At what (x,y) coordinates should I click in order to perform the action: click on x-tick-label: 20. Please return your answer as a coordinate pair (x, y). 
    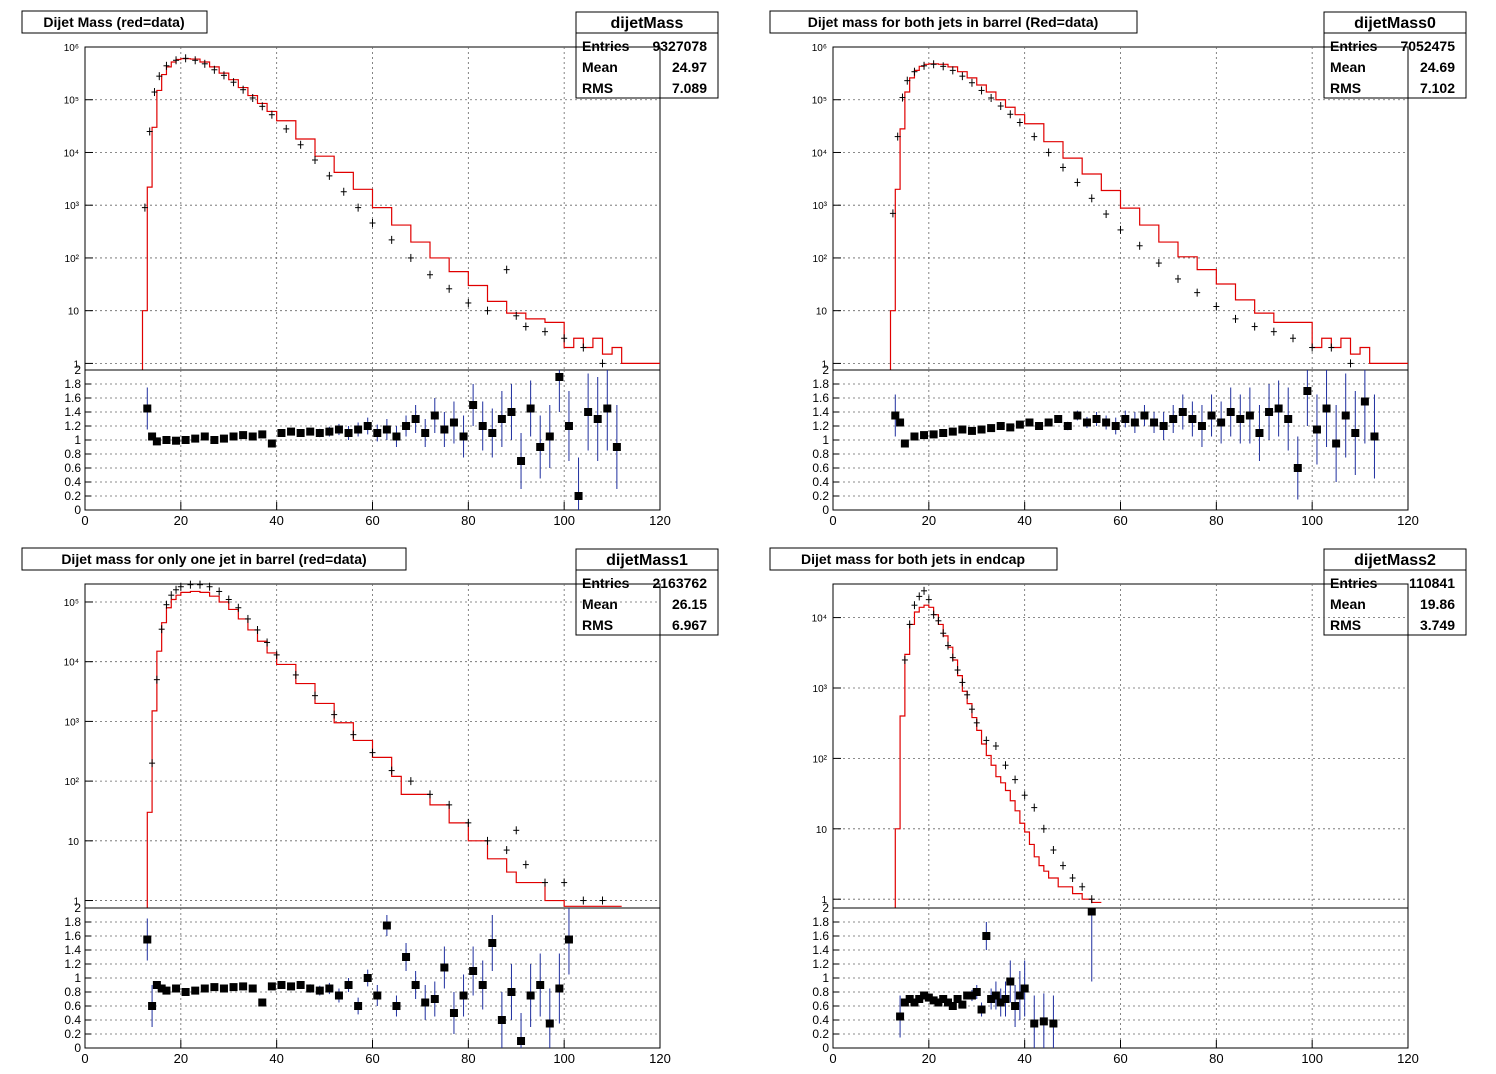
    Looking at the image, I should click on (929, 1058).